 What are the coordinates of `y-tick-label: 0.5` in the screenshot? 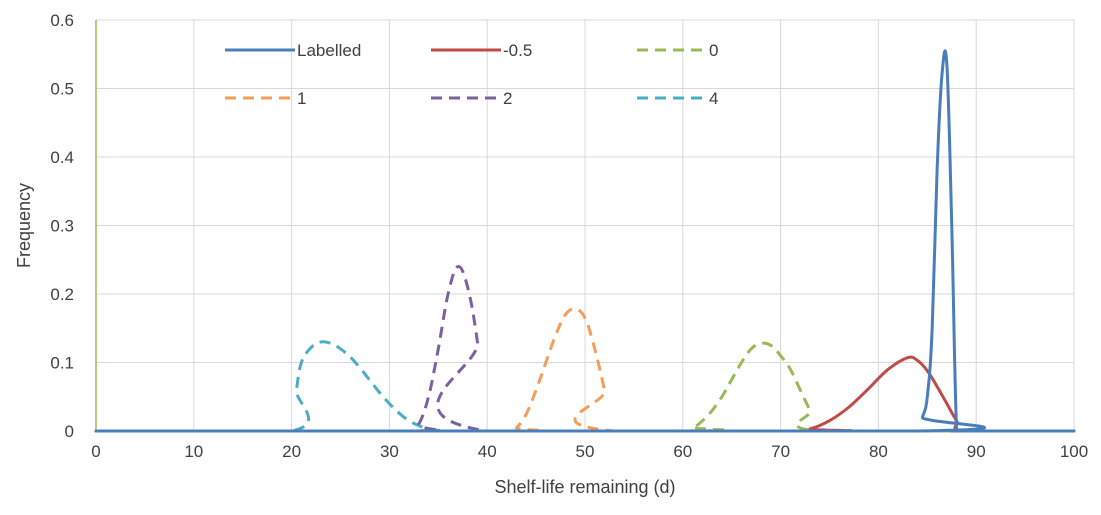 It's located at (62, 89).